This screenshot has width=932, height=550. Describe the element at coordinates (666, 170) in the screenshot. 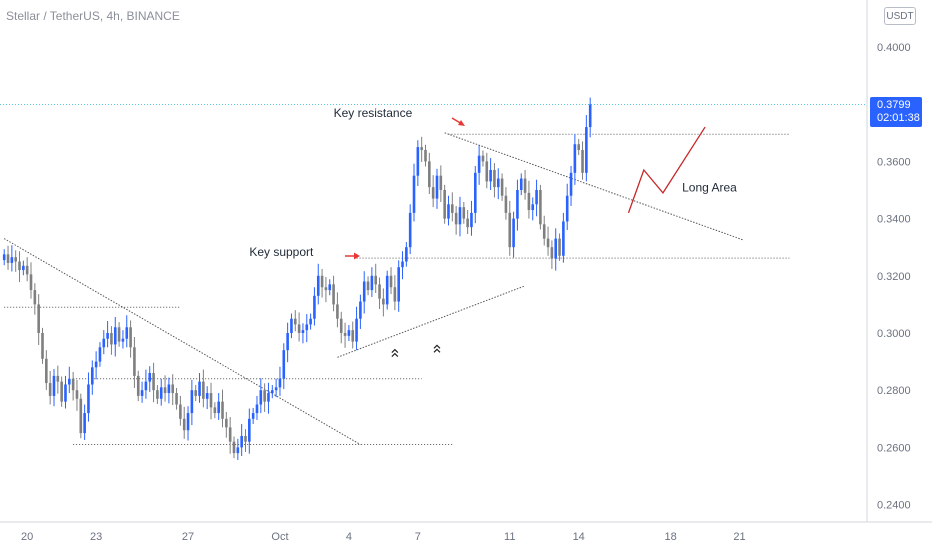

I see `projection-line` at that location.